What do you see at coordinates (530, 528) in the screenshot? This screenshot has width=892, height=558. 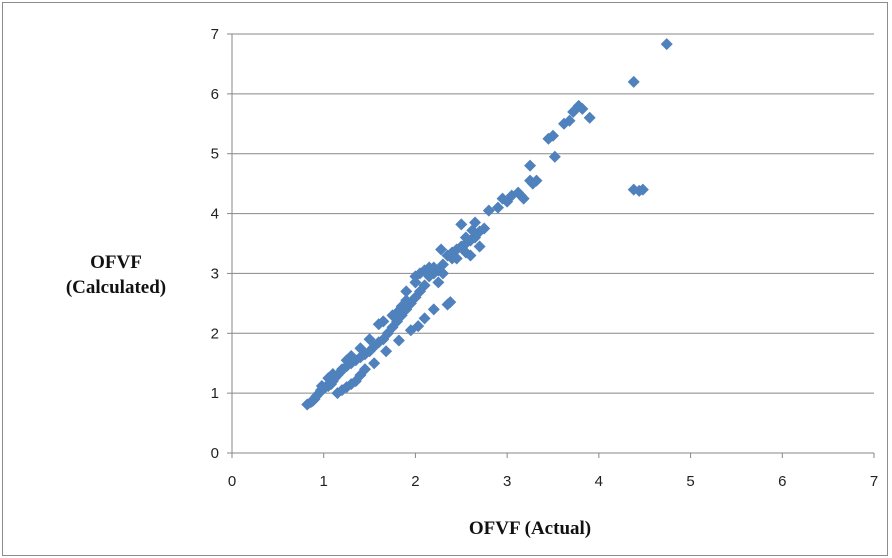 I see `x-axis-title: OFVF (Actual)` at bounding box center [530, 528].